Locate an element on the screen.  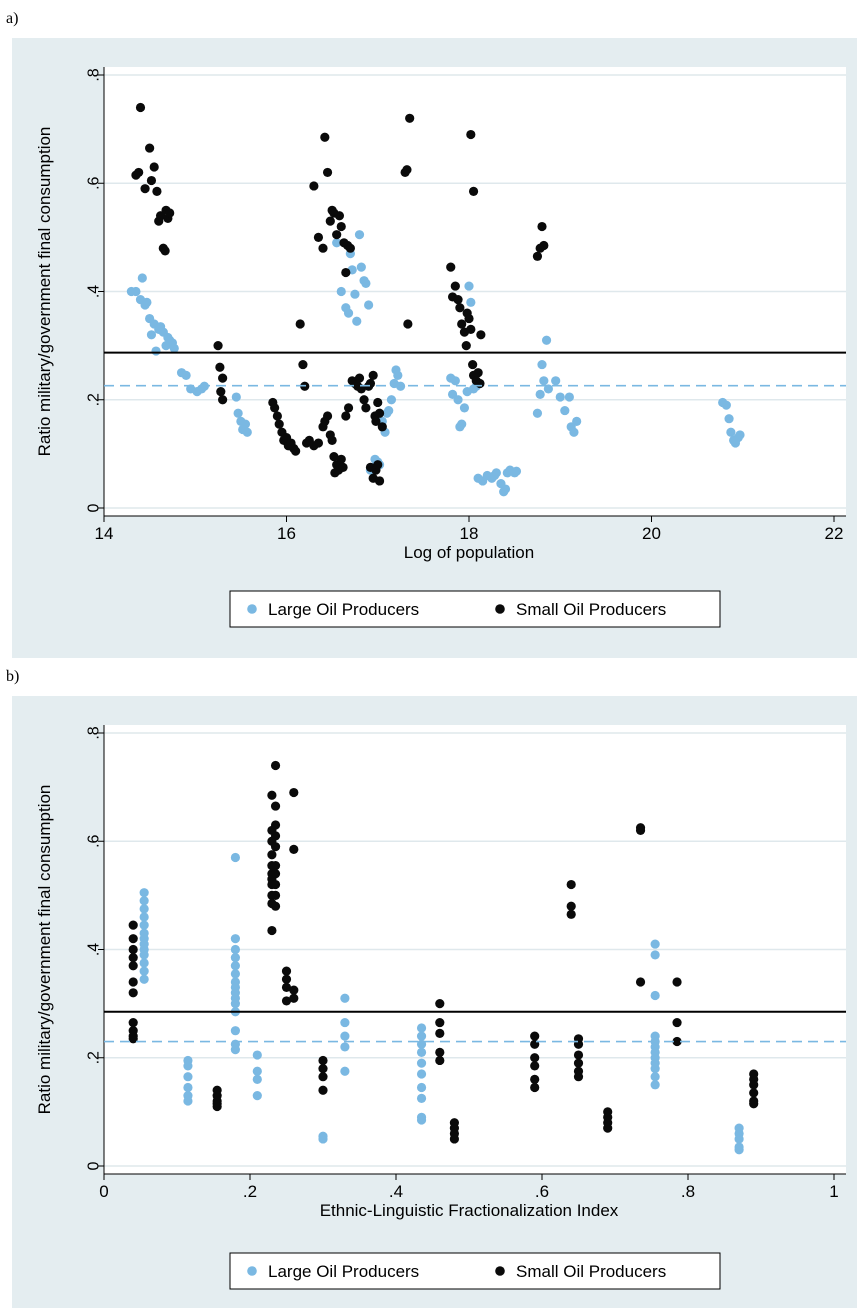
x-tick-label: 1 is located at coordinates (833, 1191).